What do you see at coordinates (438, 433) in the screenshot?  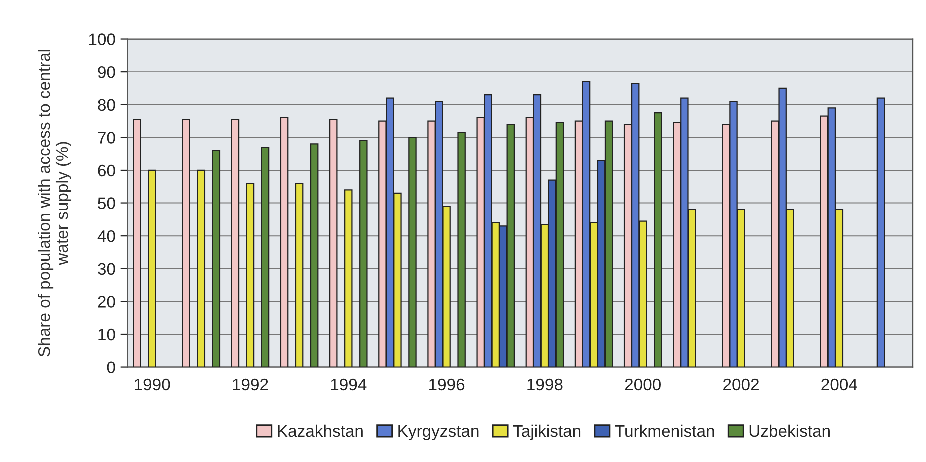 I see `legend-label: Kyrgyzstan` at bounding box center [438, 433].